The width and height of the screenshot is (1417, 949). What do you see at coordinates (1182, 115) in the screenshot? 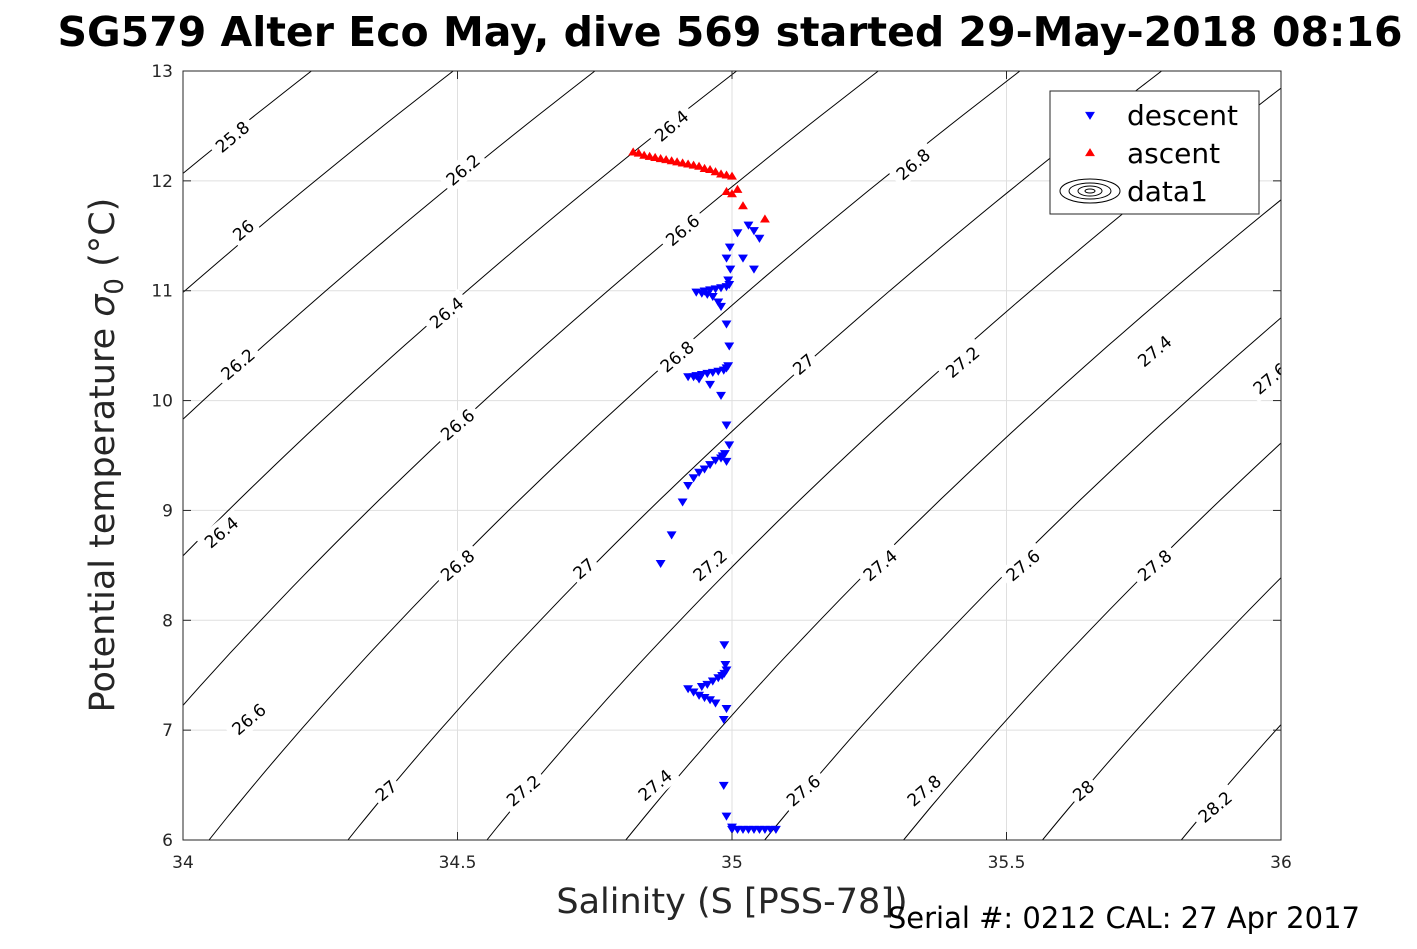
I see `legend-label: descent` at bounding box center [1182, 115].